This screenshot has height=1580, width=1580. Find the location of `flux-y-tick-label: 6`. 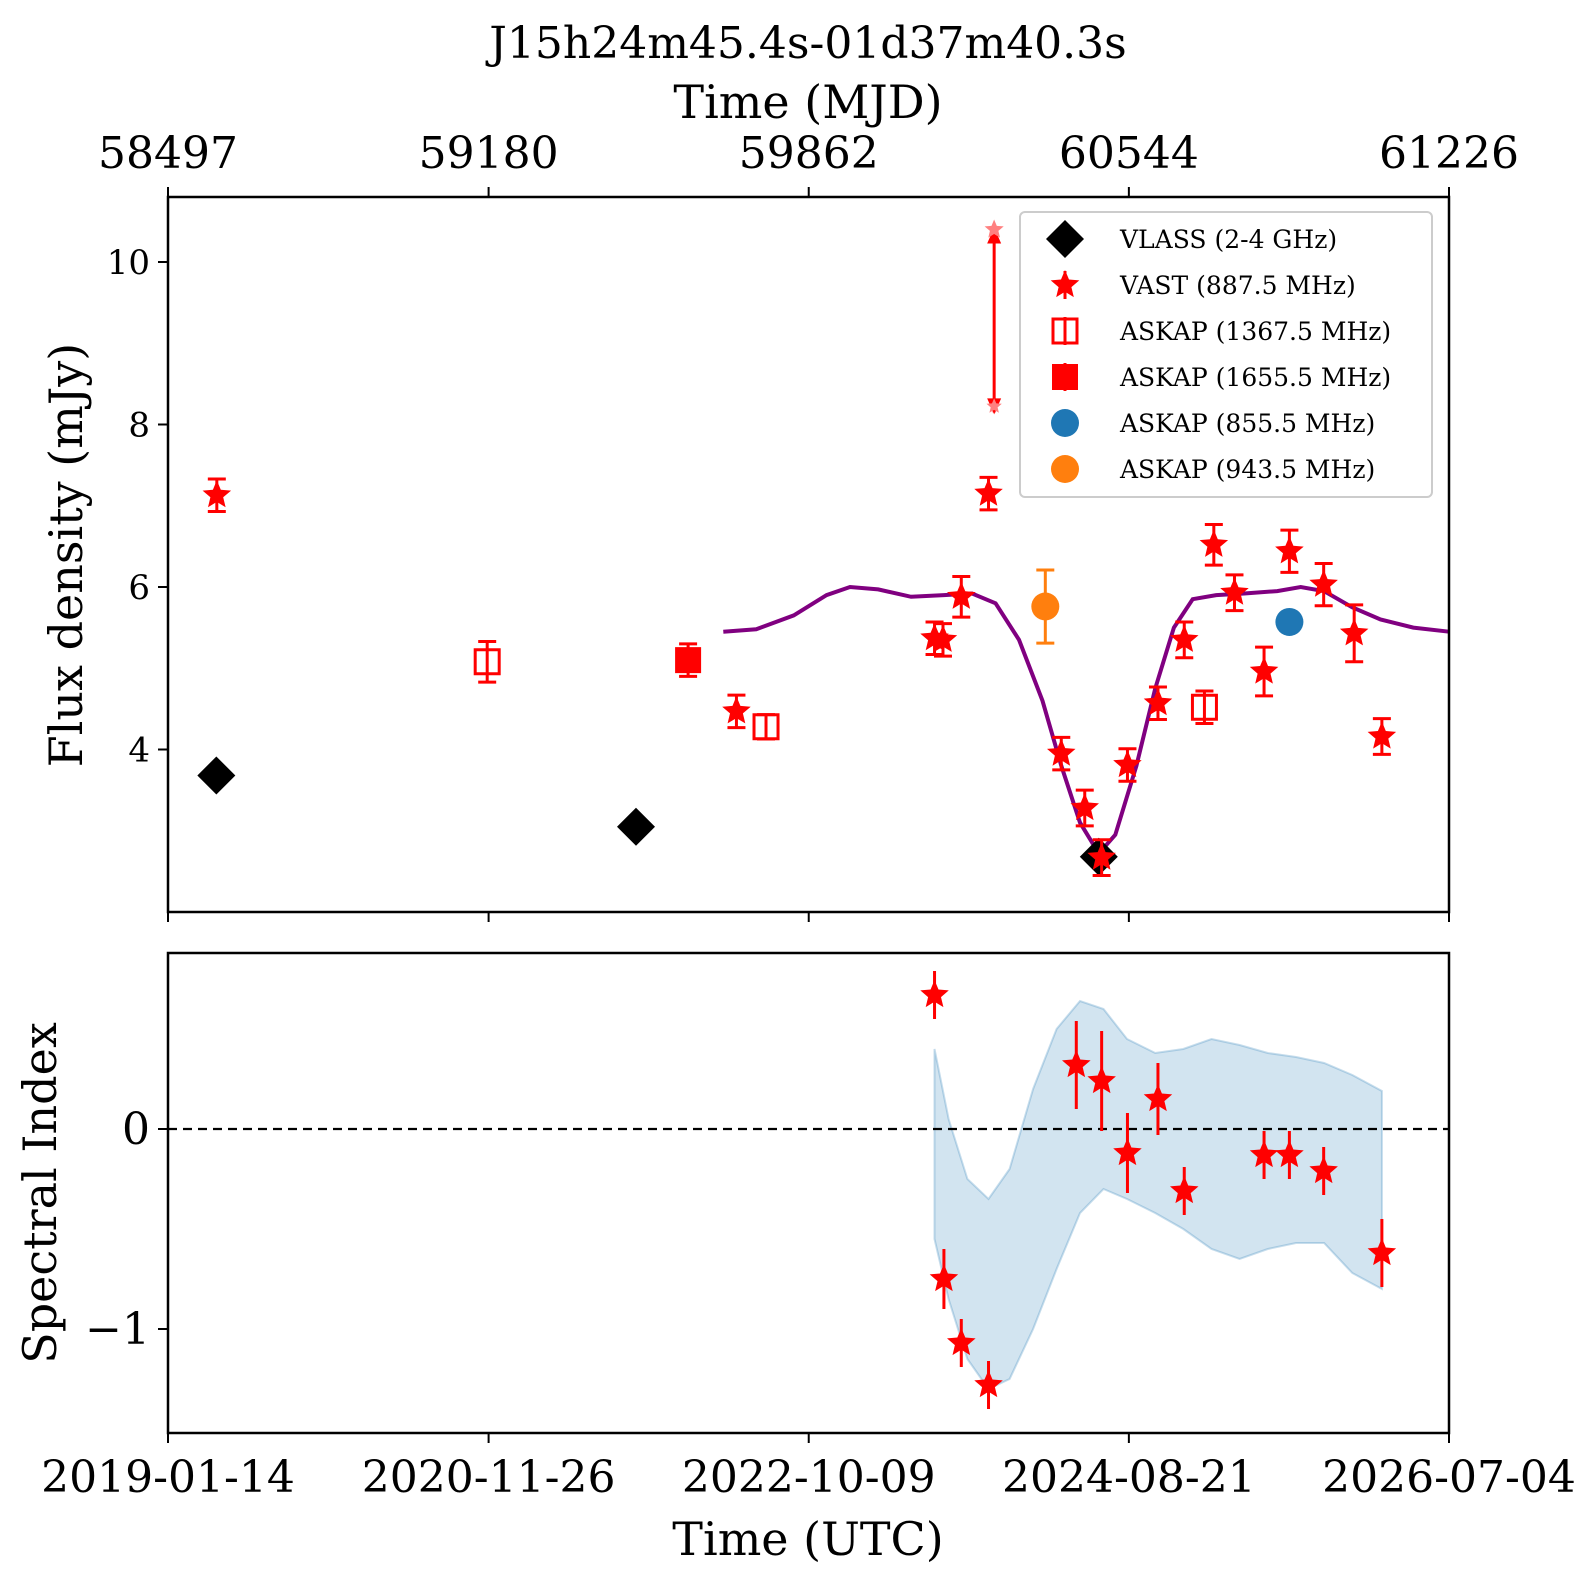

flux-y-tick-label: 6 is located at coordinates (139, 588).